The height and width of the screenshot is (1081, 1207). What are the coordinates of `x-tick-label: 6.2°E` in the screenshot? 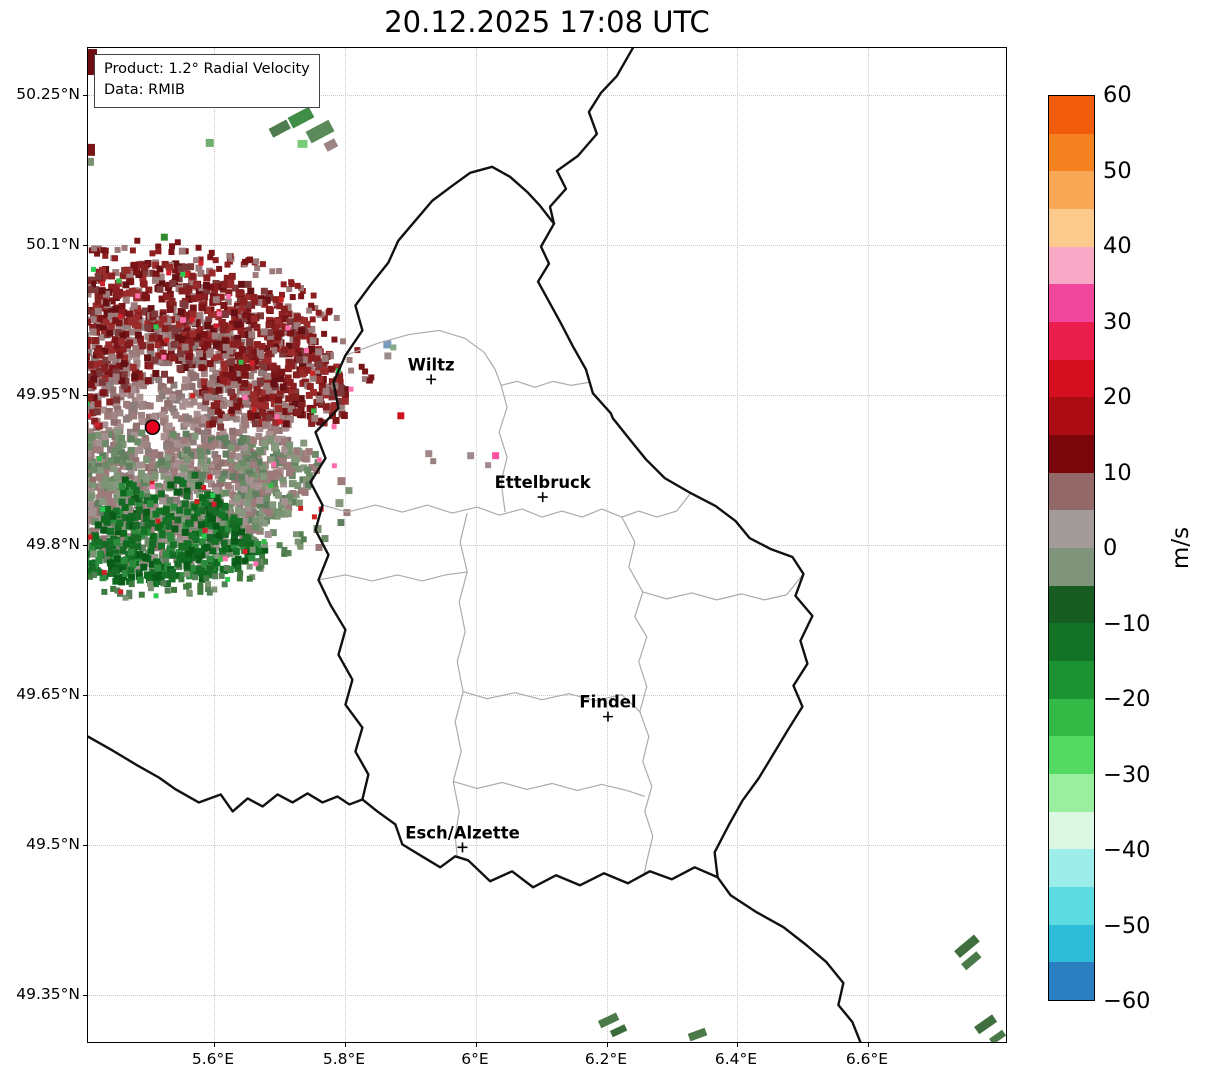 It's located at (606, 1059).